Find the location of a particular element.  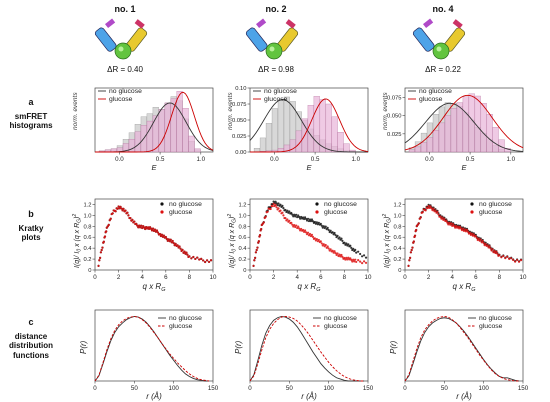

protein-hinge-green is located at coordinates (123, 51).